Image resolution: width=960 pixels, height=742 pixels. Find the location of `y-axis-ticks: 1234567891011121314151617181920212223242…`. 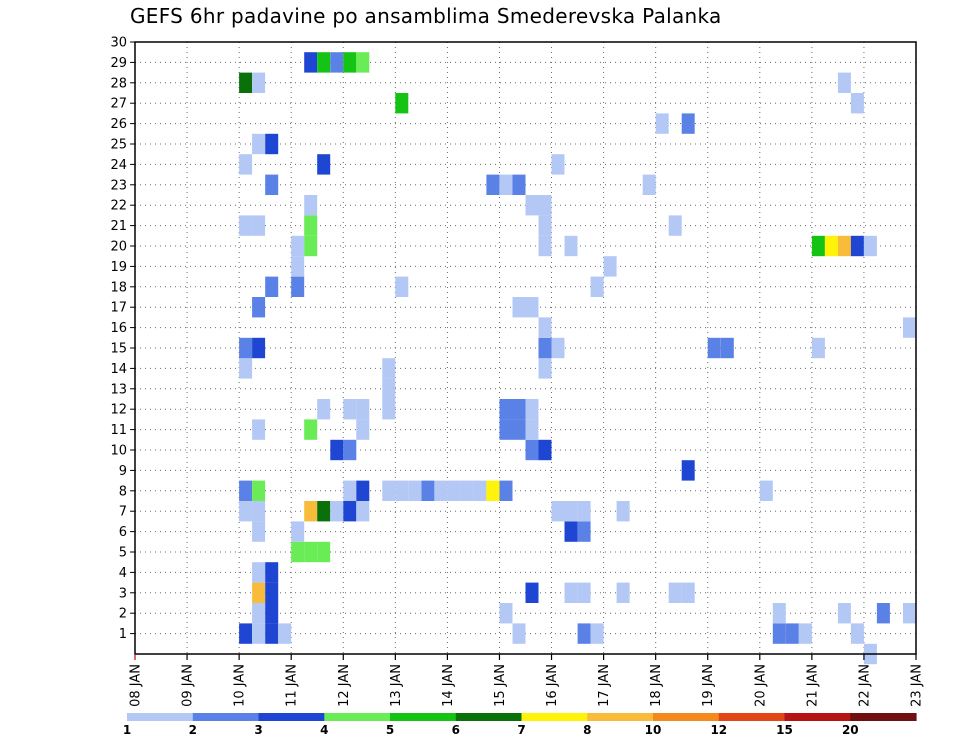

y-axis-ticks: 1234567891011121314151617181920212223242… is located at coordinates (122, 339).